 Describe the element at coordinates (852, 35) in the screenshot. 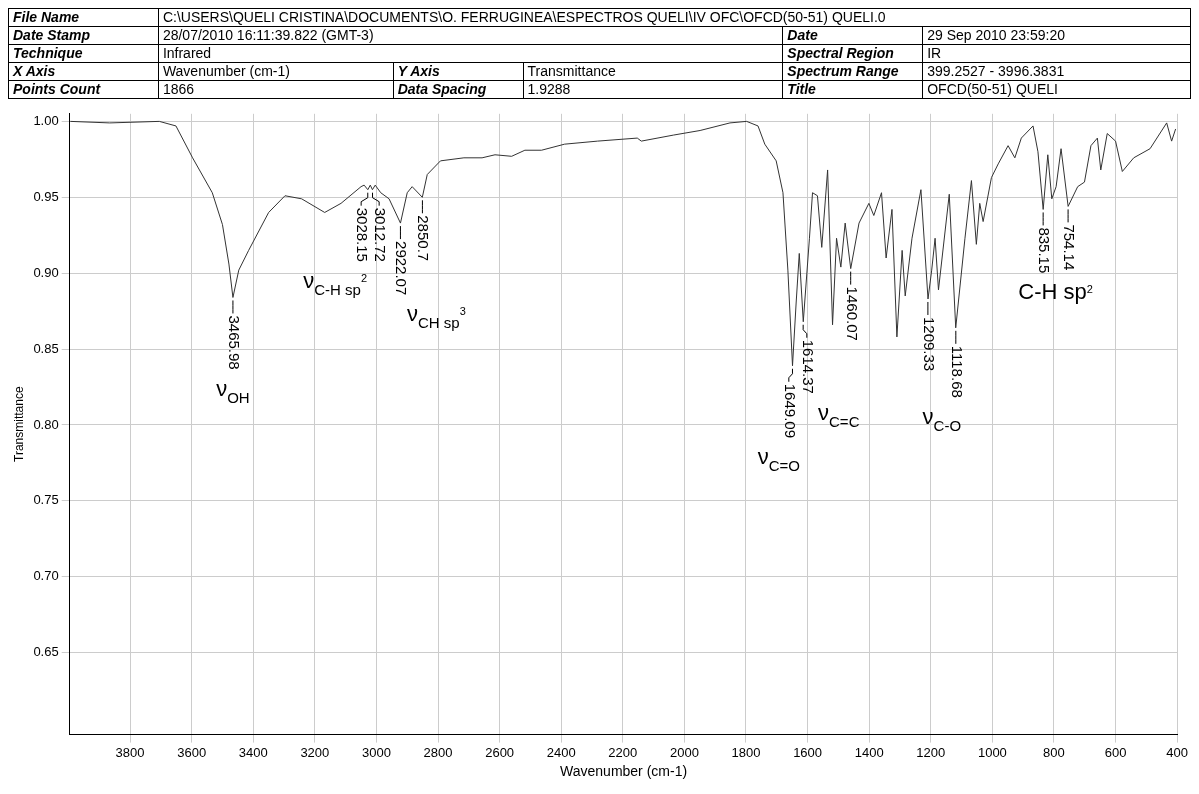

I see `text: Date` at that location.